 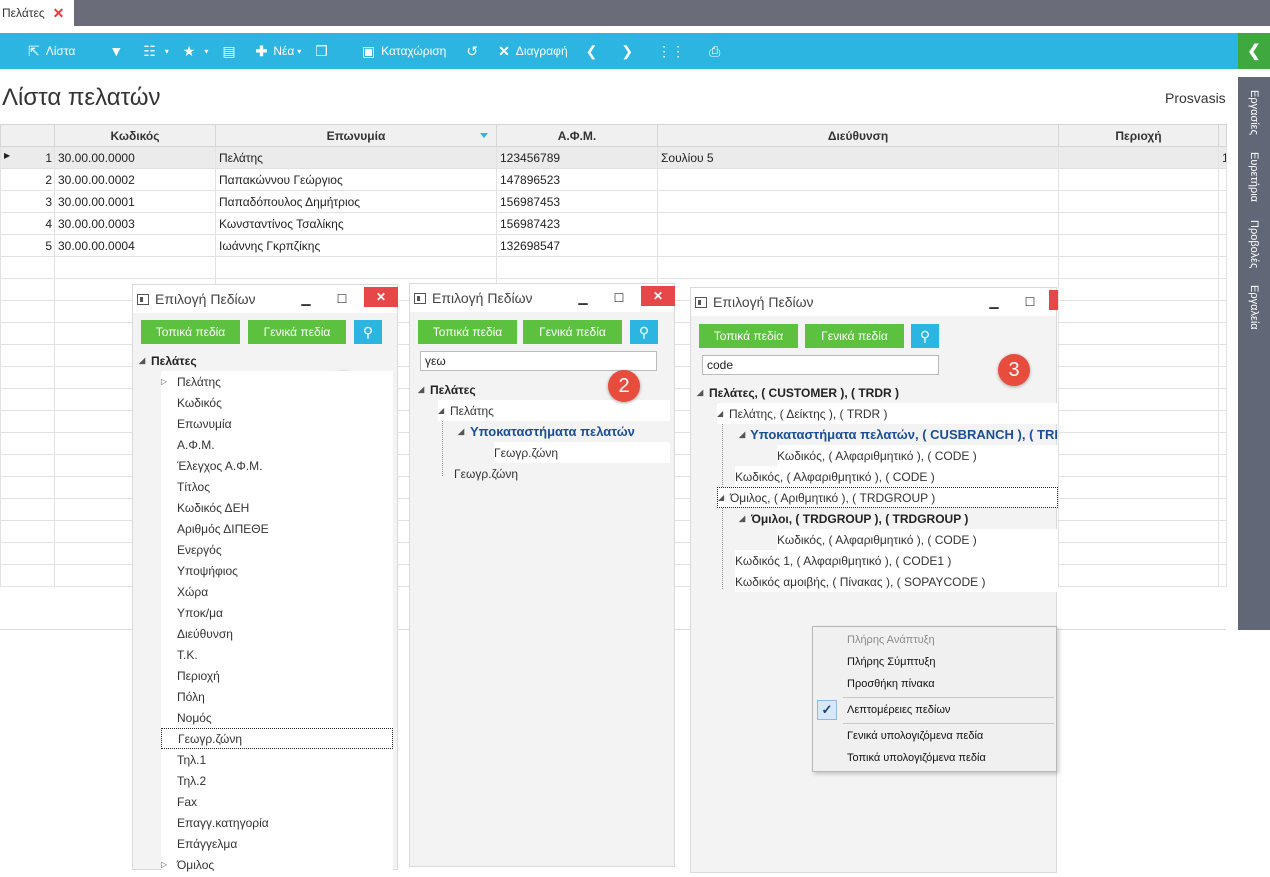 What do you see at coordinates (58, 12) in the screenshot?
I see `close-icon: ✕` at bounding box center [58, 12].